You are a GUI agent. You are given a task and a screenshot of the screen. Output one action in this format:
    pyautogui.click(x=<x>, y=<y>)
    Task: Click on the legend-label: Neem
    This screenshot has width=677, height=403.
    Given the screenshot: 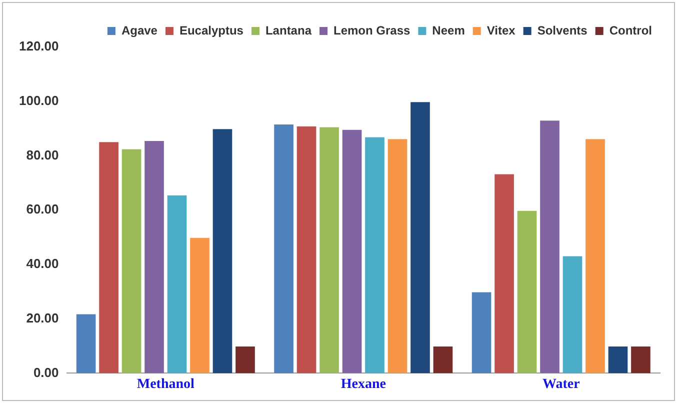 What is the action you would take?
    pyautogui.click(x=448, y=30)
    